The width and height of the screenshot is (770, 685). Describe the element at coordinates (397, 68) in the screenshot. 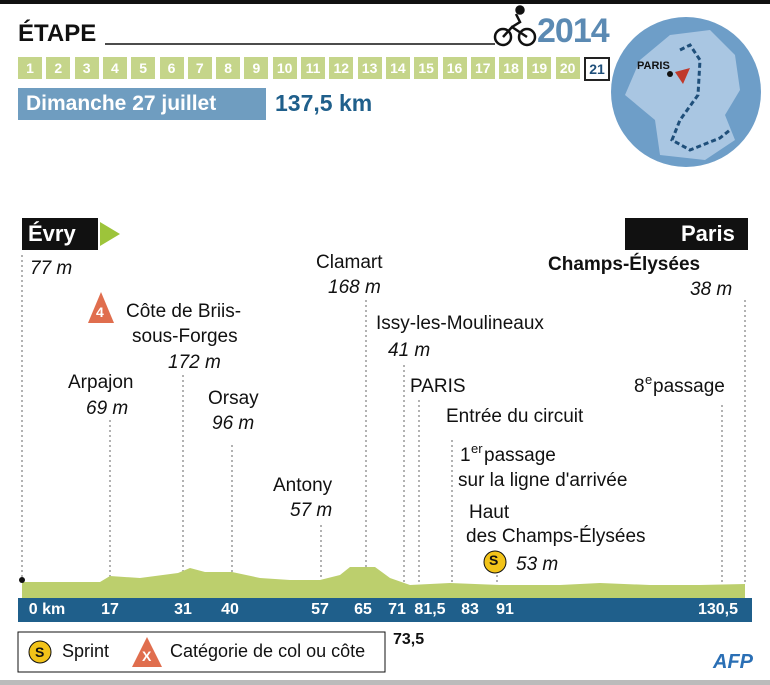

I see `stage-number: 14` at that location.